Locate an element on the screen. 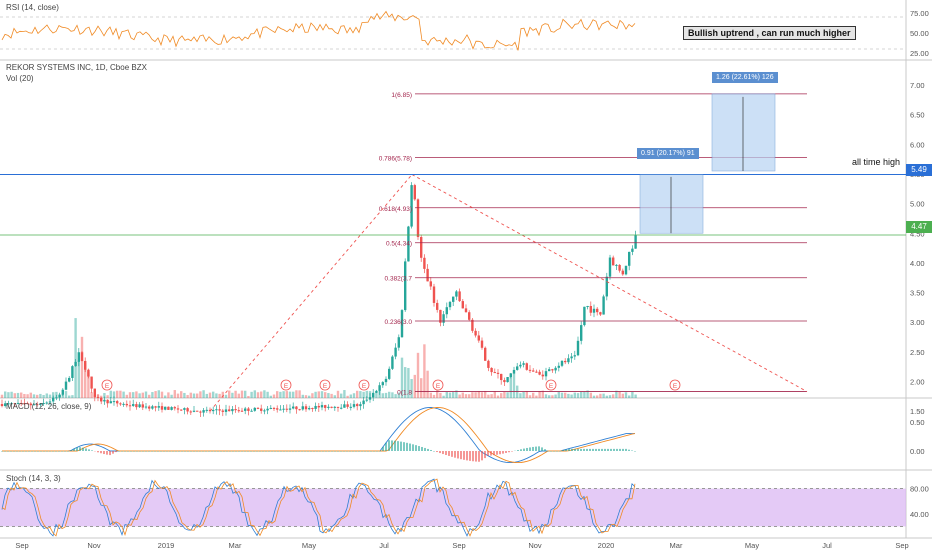 The width and height of the screenshot is (932, 550). price-tick: 5.00 is located at coordinates (917, 204).